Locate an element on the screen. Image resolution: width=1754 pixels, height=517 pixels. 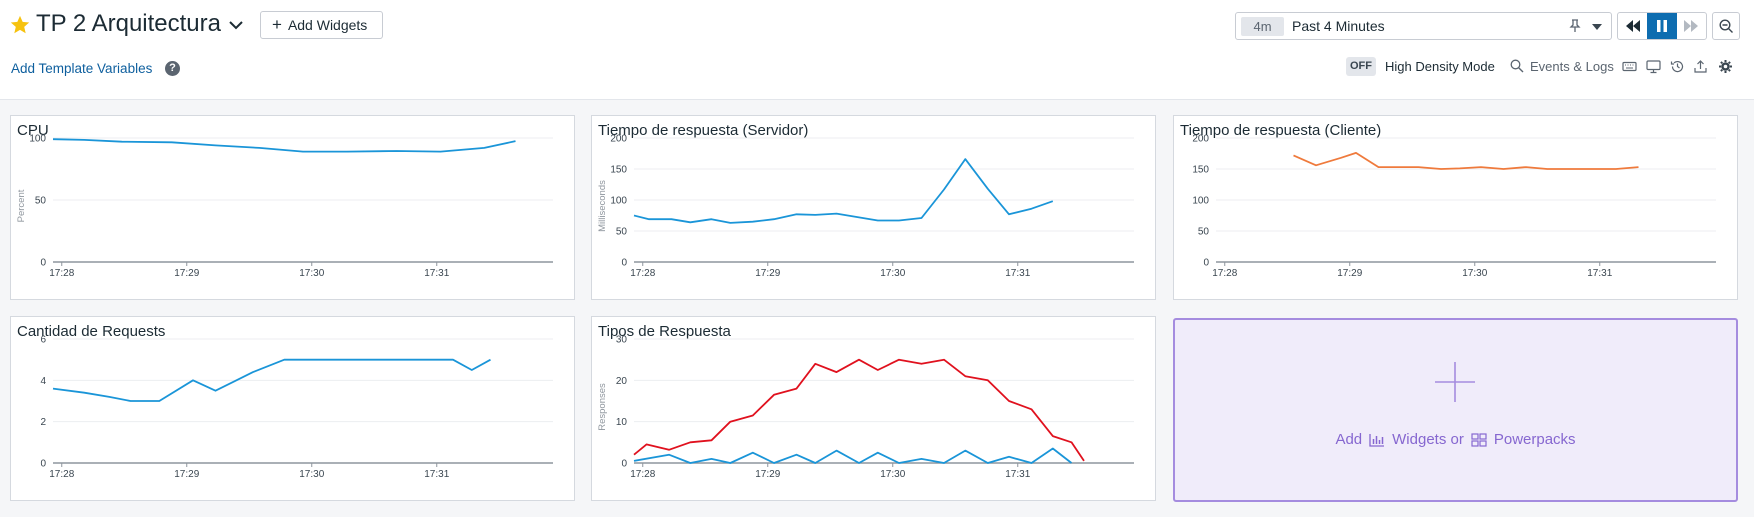
history-icon is located at coordinates (1677, 66).